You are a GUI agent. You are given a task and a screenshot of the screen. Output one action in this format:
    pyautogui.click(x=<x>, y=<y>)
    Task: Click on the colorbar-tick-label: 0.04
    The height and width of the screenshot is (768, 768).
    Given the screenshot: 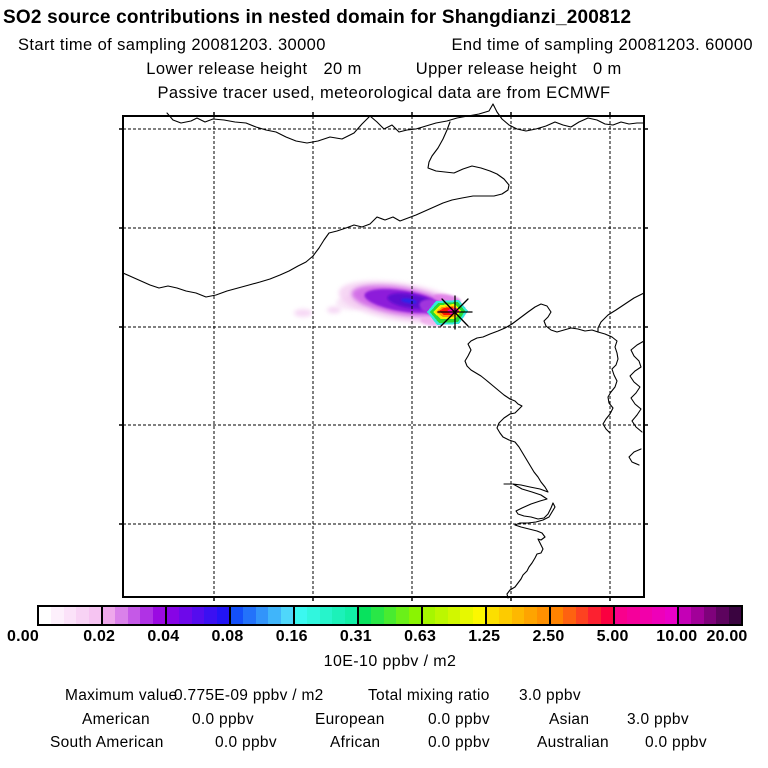 What is the action you would take?
    pyautogui.click(x=163, y=636)
    